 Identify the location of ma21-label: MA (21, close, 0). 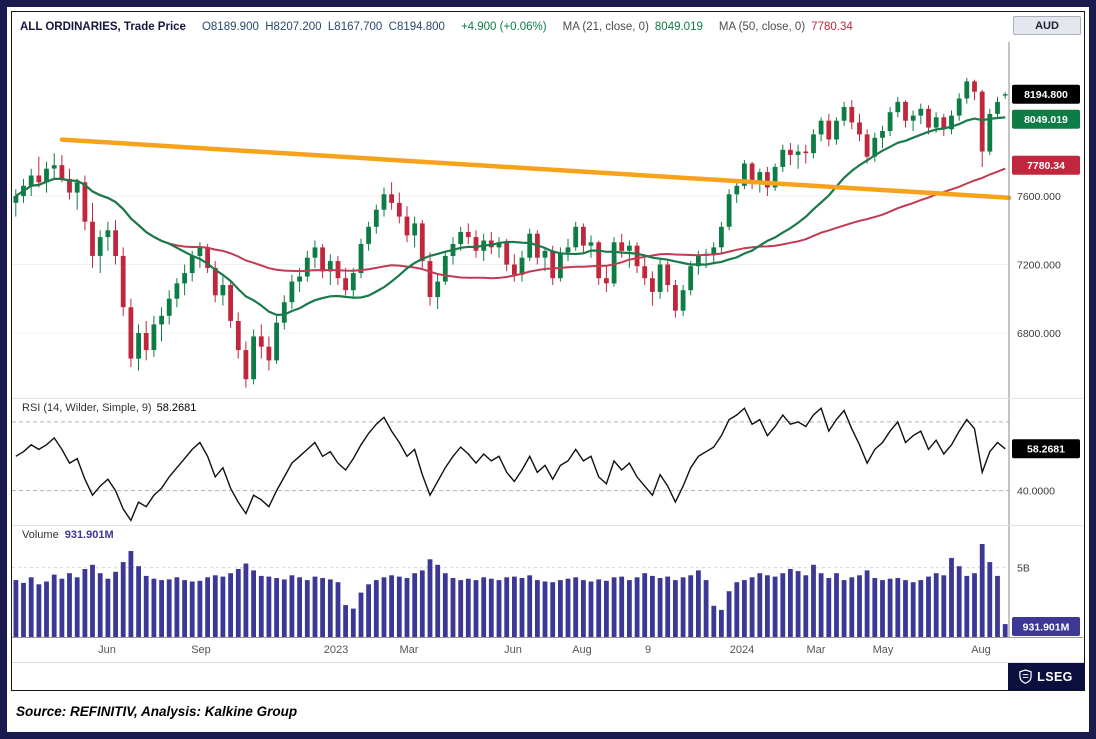
(605, 27).